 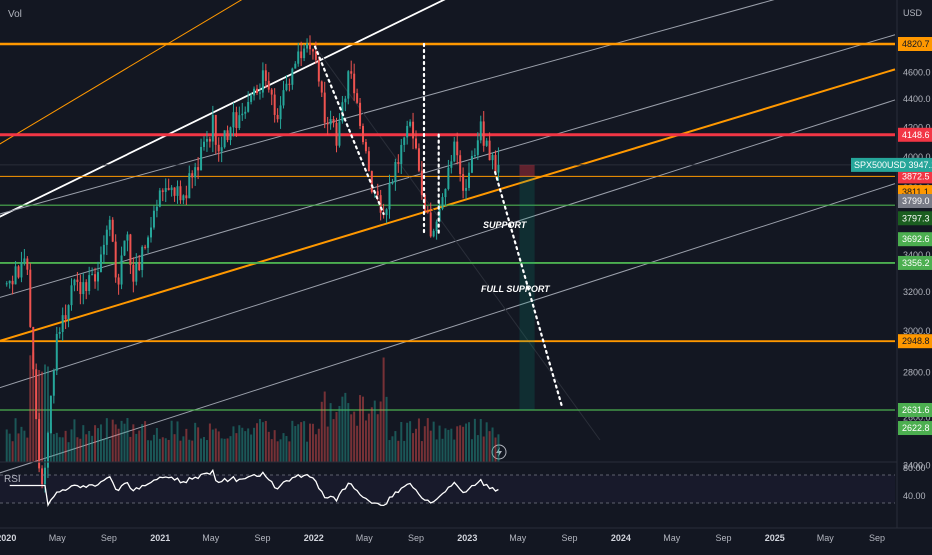 I want to click on position-stop-zone, so click(x=527, y=170).